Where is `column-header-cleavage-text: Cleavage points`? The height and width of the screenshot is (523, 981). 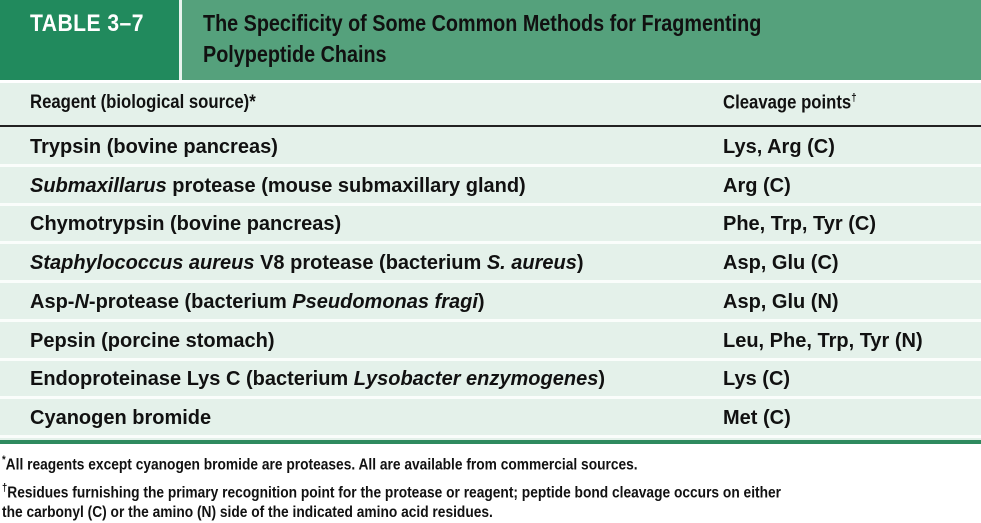
column-header-cleavage-text: Cleavage points is located at coordinates (787, 103).